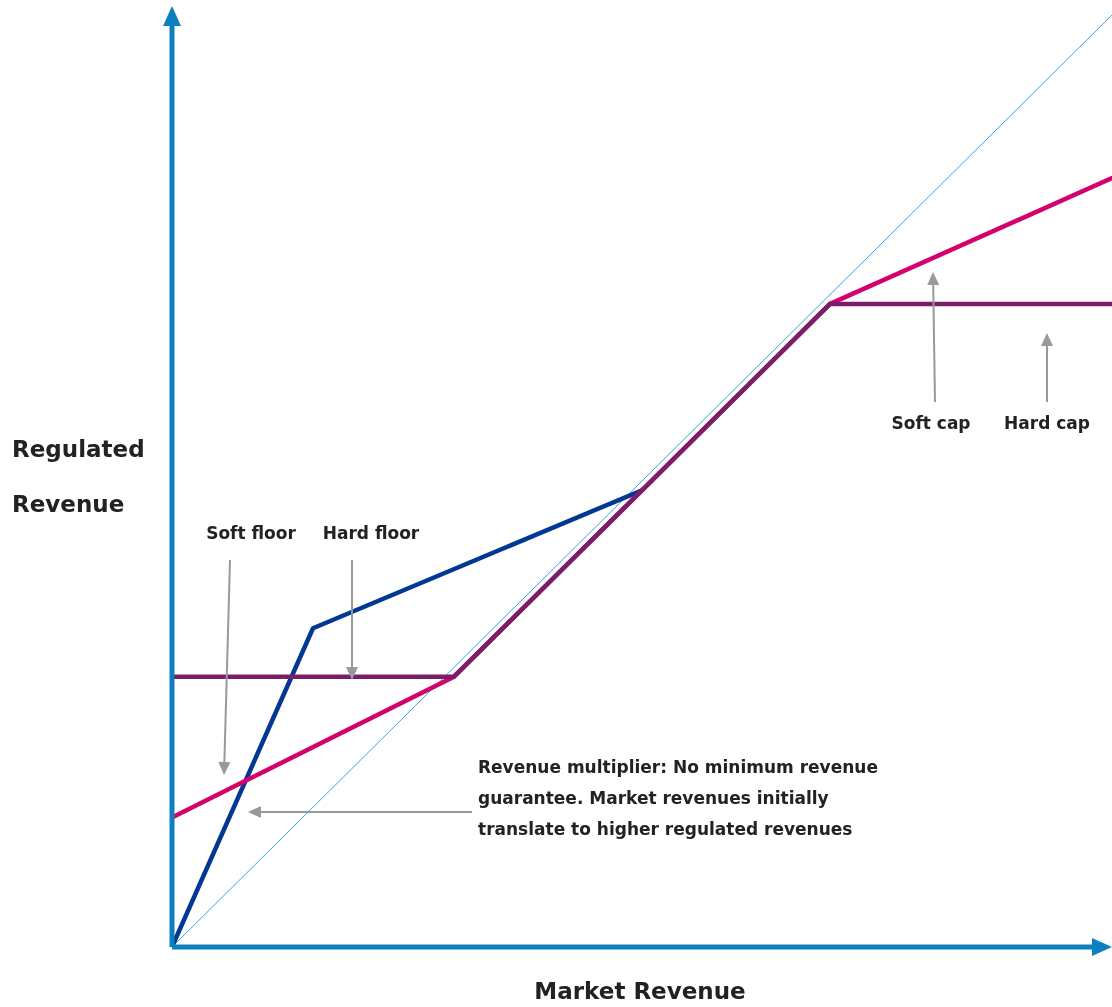  I want to click on annotation: Hard cap, so click(1047, 423).